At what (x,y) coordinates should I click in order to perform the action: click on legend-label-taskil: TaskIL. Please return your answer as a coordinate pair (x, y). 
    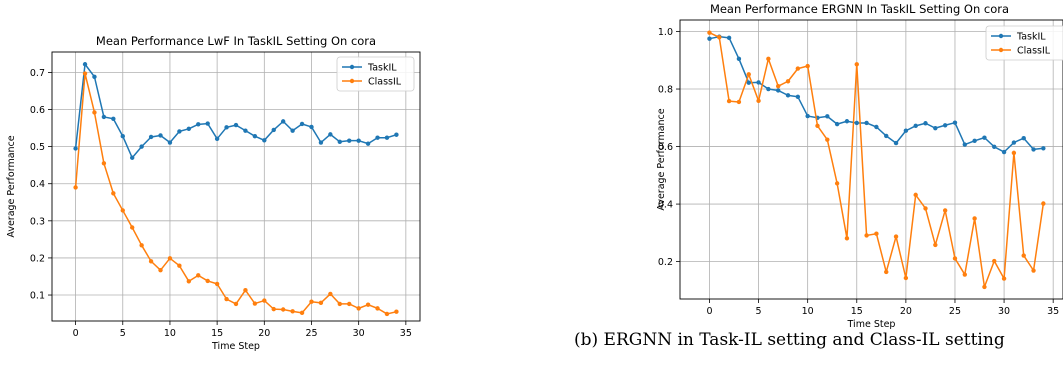
    Looking at the image, I should click on (1031, 37).